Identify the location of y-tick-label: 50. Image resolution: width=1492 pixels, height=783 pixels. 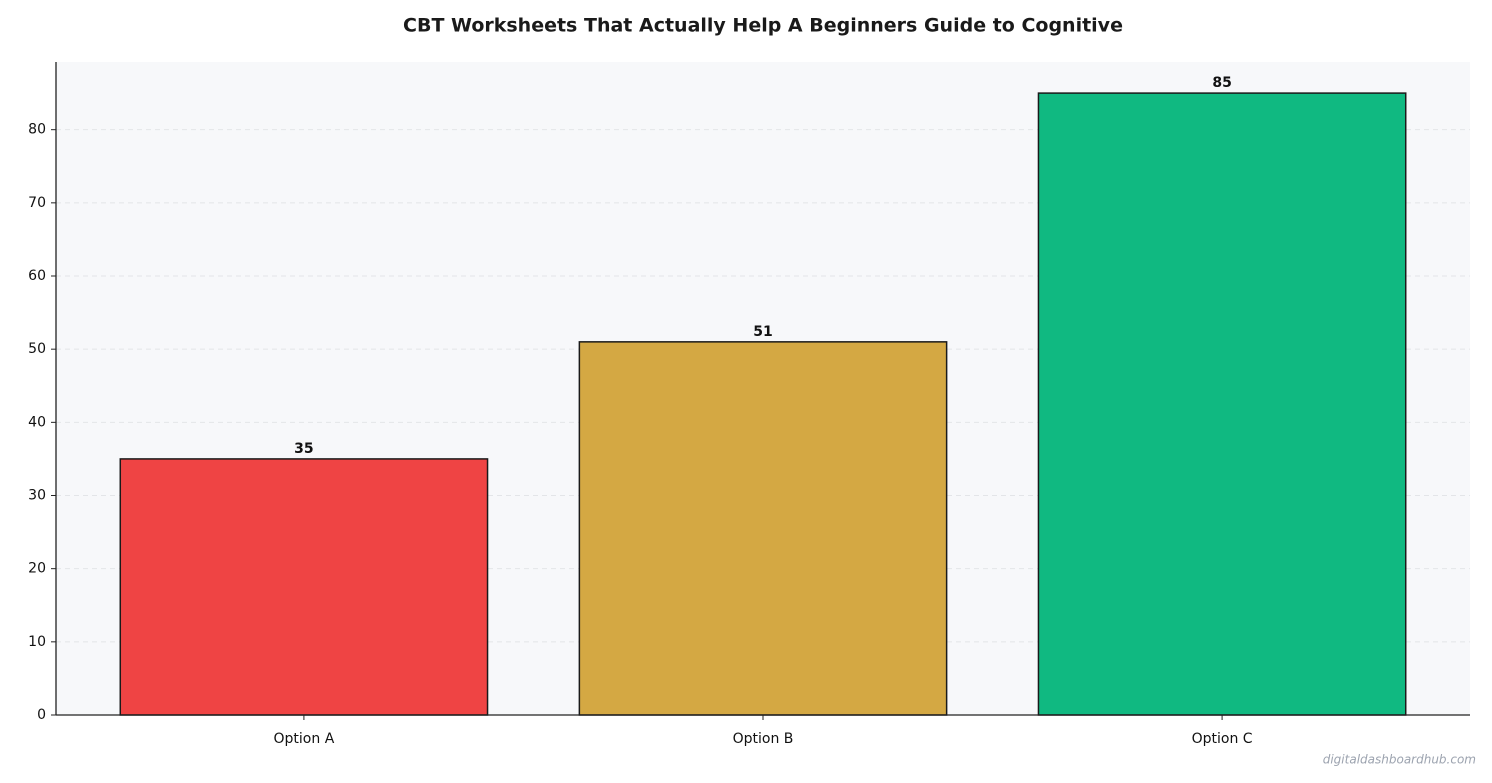
(37, 349).